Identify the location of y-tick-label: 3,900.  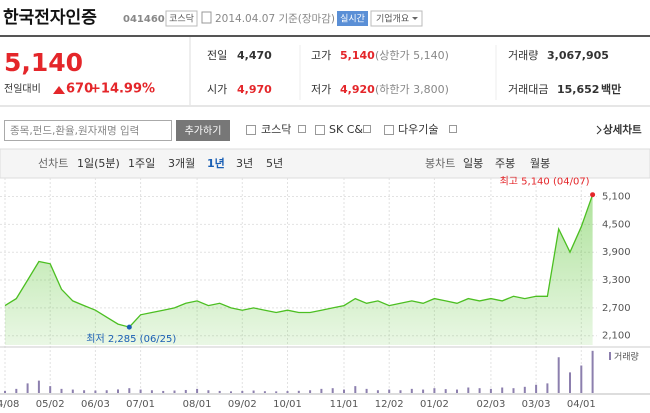
(616, 252).